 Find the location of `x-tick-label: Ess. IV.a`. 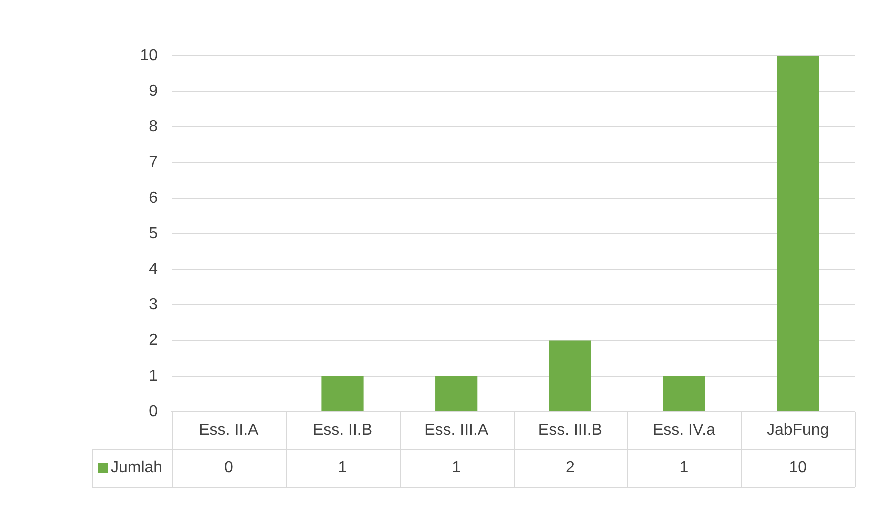

x-tick-label: Ess. IV.a is located at coordinates (684, 430).